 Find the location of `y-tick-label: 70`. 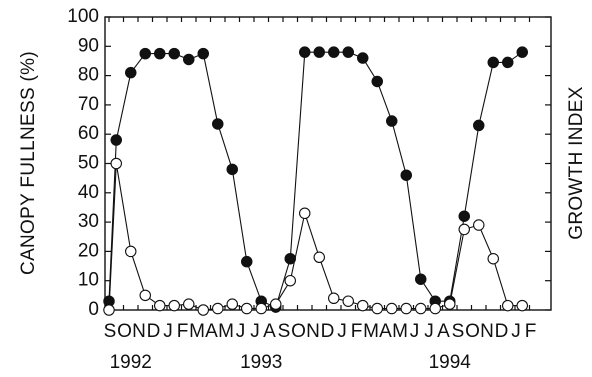

y-tick-label: 70 is located at coordinates (88, 104).